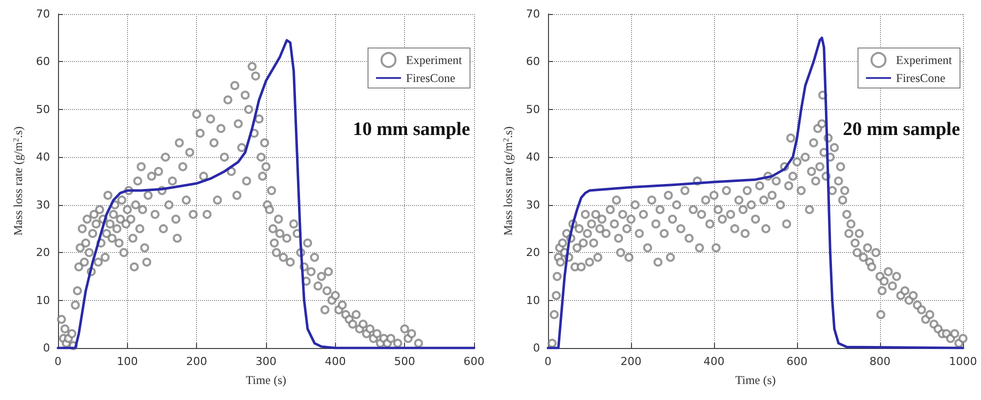  What do you see at coordinates (963, 361) in the screenshot?
I see `x-tick-label: 1000` at bounding box center [963, 361].